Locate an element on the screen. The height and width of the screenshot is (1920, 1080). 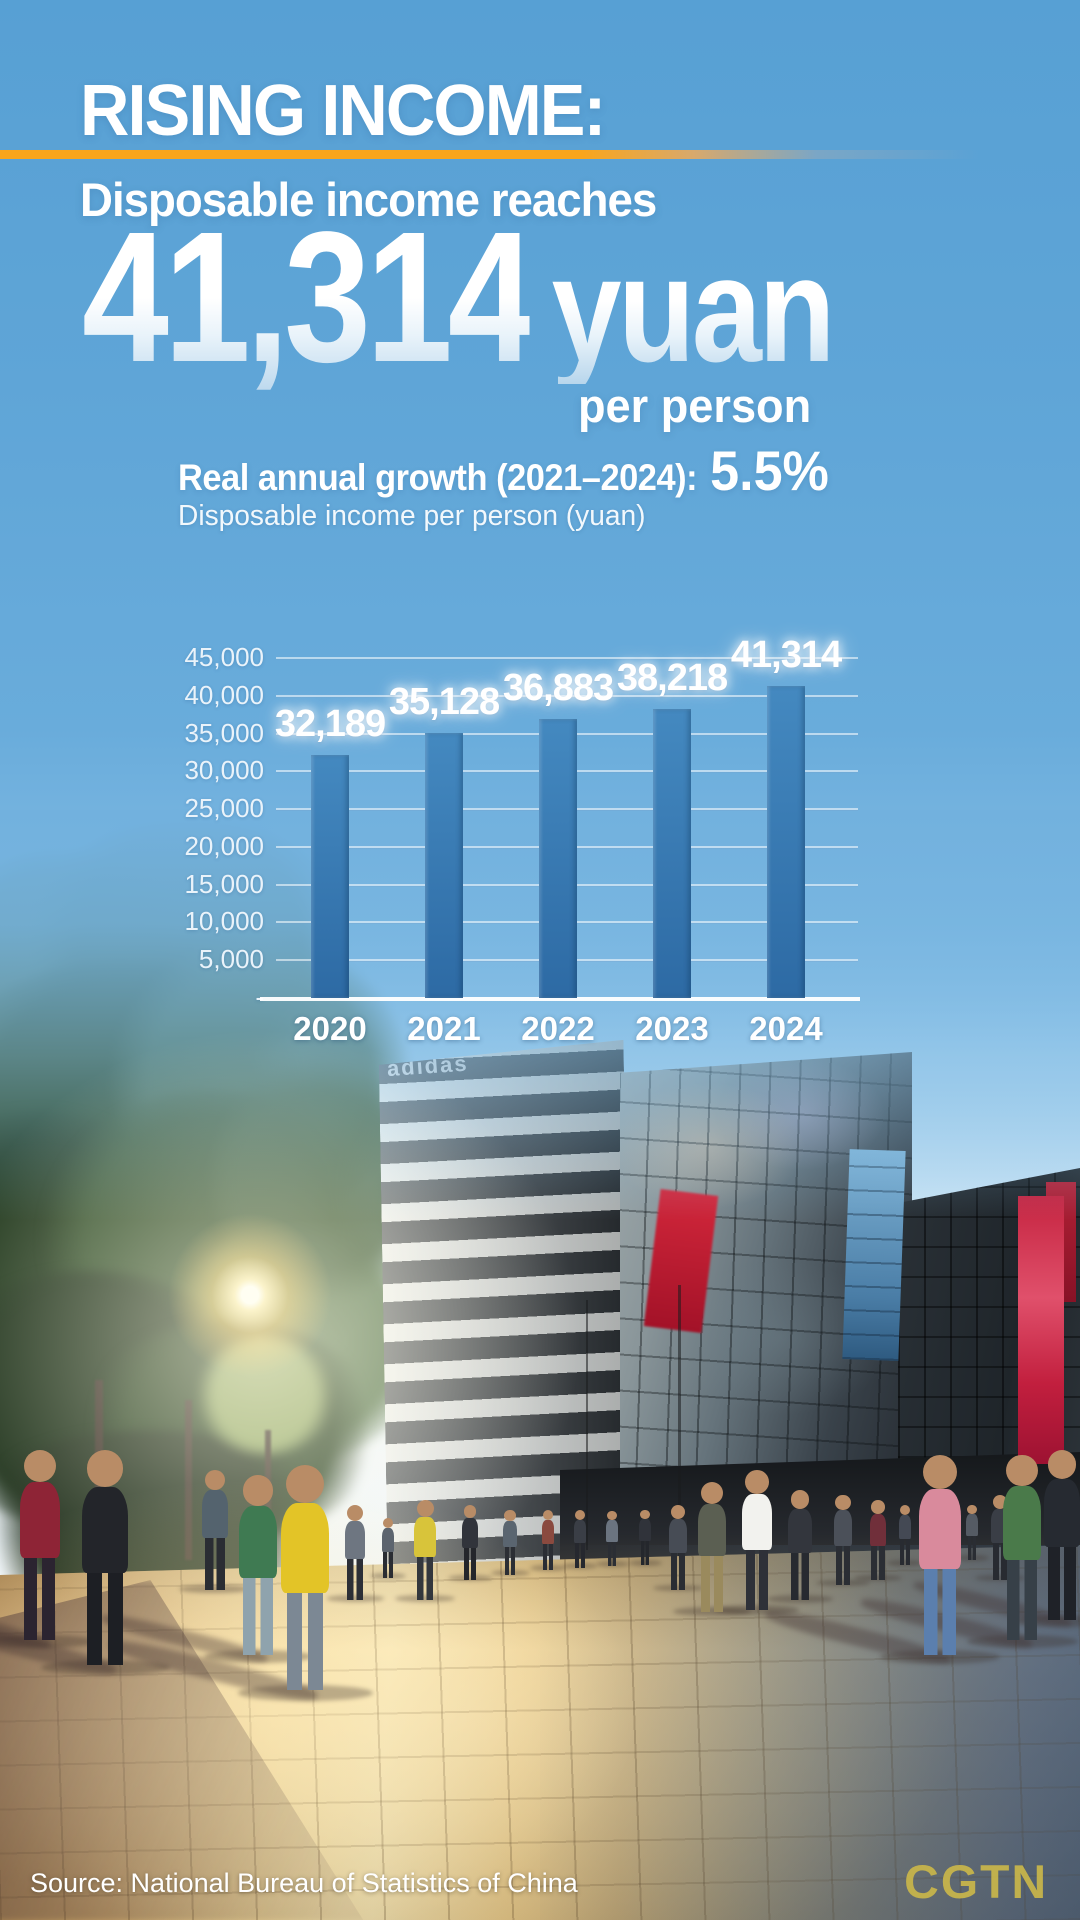
bar-value-2020: 32,189 is located at coordinates (330, 723).